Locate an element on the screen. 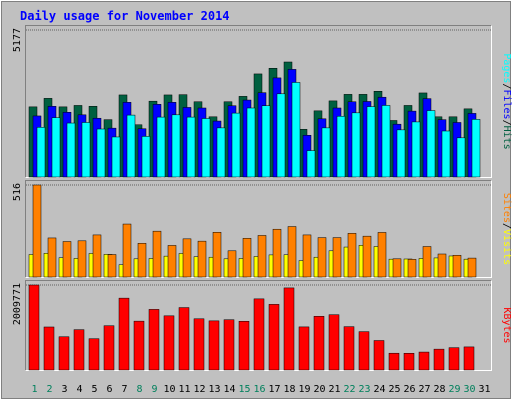  legend-visits: Visits is located at coordinates (506, 247).